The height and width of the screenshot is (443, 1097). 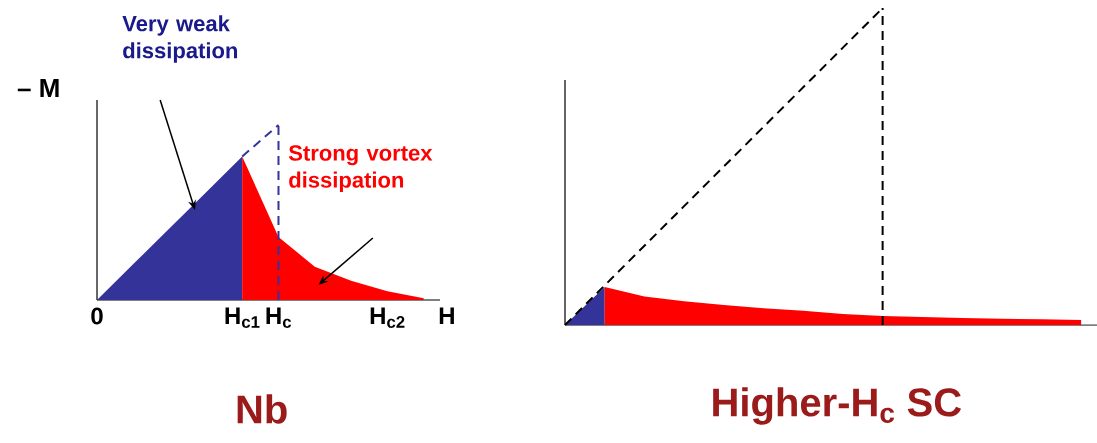 I want to click on x-tick-label: H$_{c2}$, so click(x=387, y=317).